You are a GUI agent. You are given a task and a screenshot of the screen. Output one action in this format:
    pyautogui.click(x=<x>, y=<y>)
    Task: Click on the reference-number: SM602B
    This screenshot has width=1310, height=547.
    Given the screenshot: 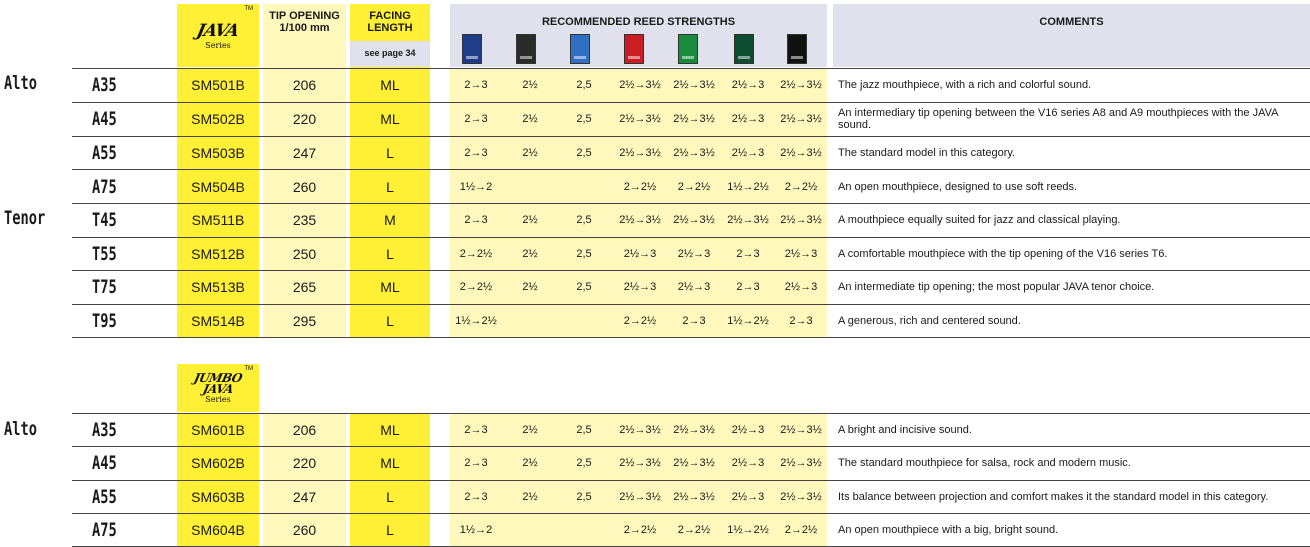 What is the action you would take?
    pyautogui.click(x=218, y=463)
    